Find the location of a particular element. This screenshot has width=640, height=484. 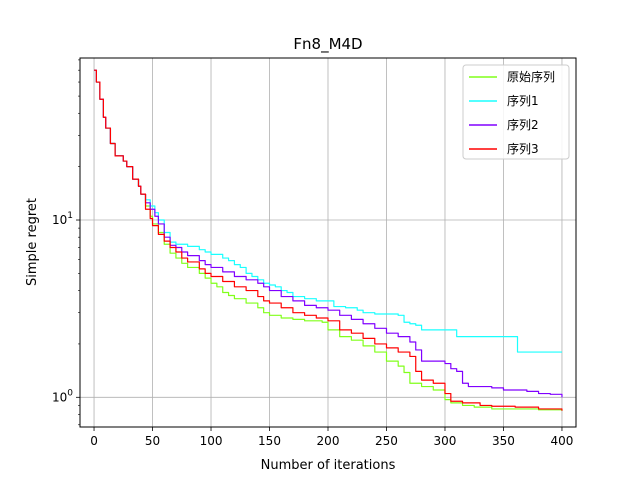

x-tick-label: 200 is located at coordinates (328, 441).